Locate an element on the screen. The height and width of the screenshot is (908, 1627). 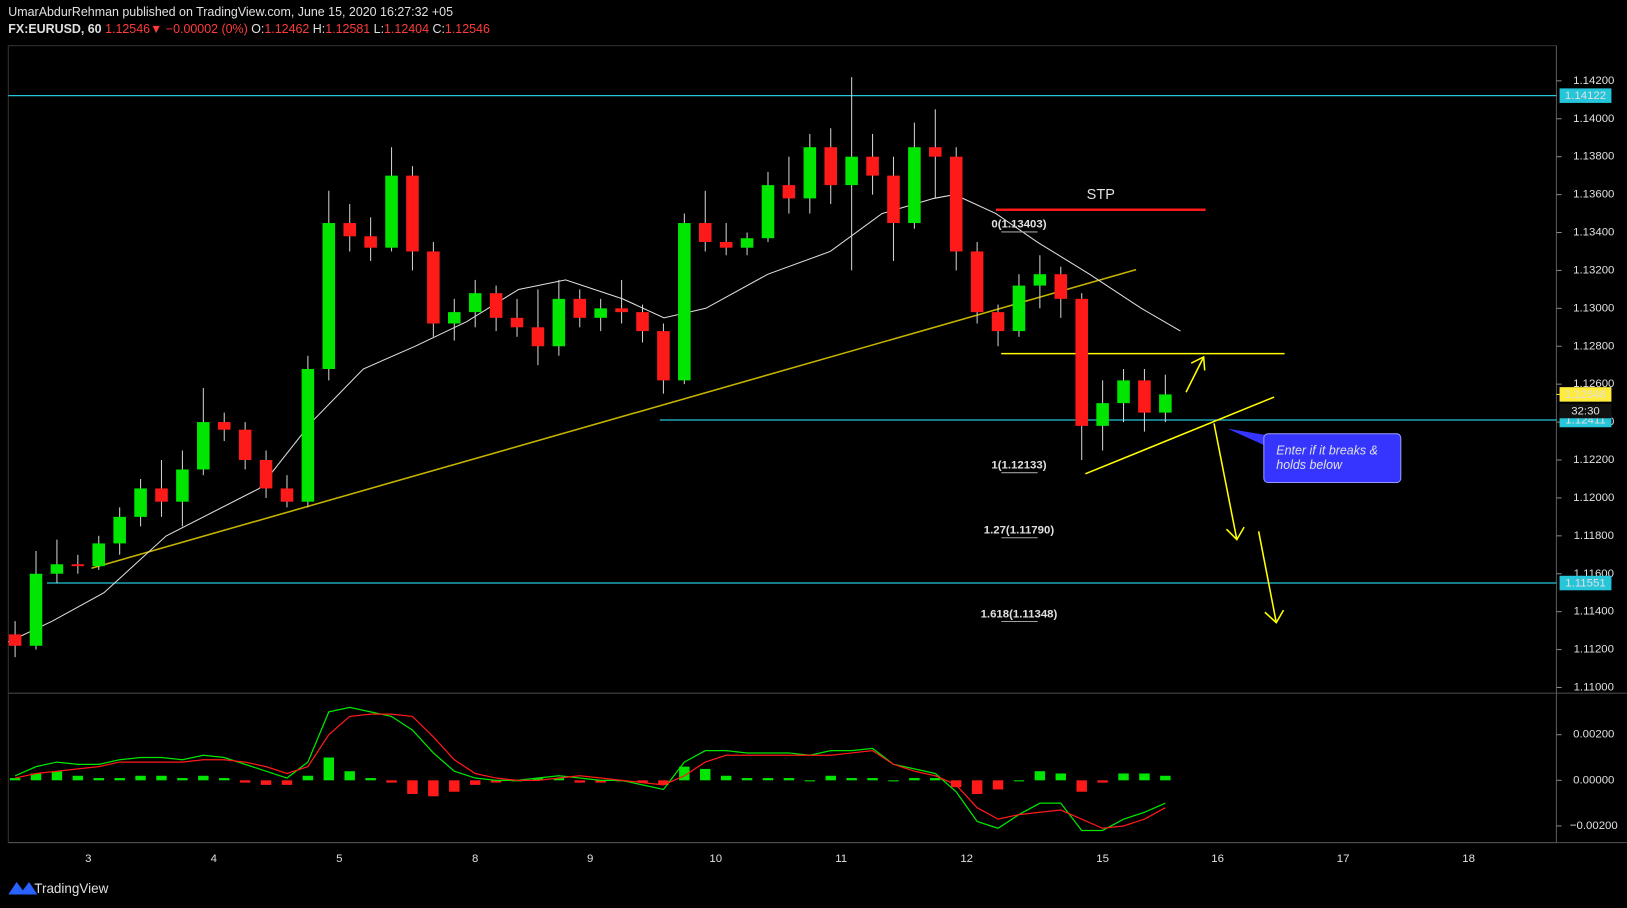
macd-line is located at coordinates (590, 771).